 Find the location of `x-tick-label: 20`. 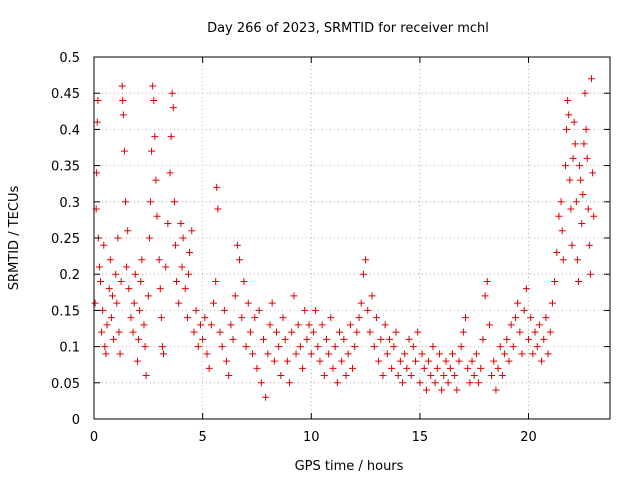

x-tick-label: 20 is located at coordinates (528, 437).